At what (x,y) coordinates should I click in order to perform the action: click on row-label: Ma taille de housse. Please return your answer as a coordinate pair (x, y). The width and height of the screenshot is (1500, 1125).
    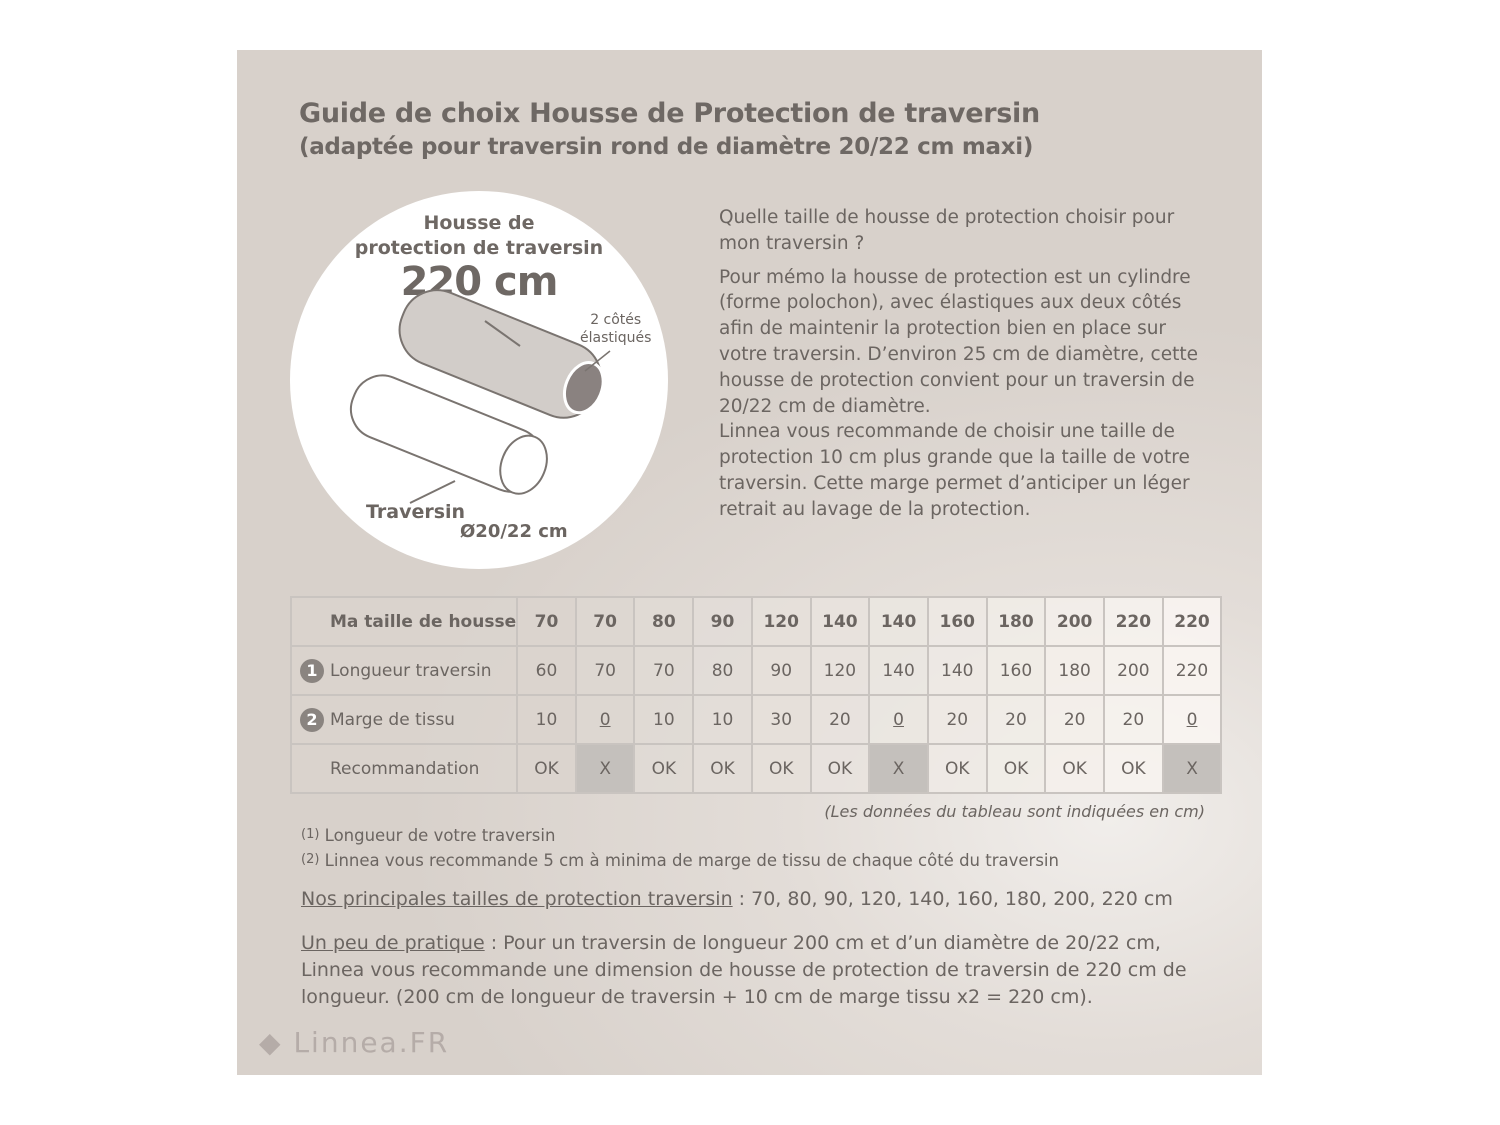
    Looking at the image, I should click on (404, 621).